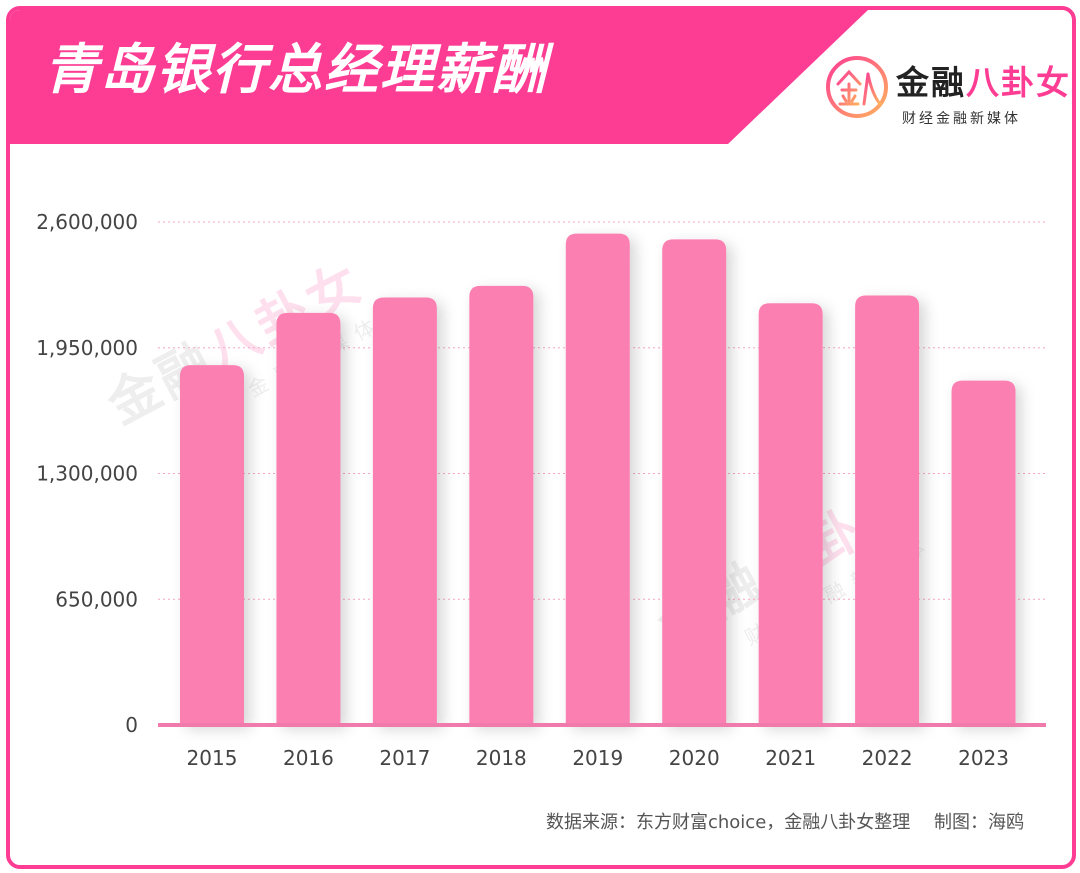 The width and height of the screenshot is (1080, 873). What do you see at coordinates (790, 758) in the screenshot?
I see `x-tick-label: 2021` at bounding box center [790, 758].